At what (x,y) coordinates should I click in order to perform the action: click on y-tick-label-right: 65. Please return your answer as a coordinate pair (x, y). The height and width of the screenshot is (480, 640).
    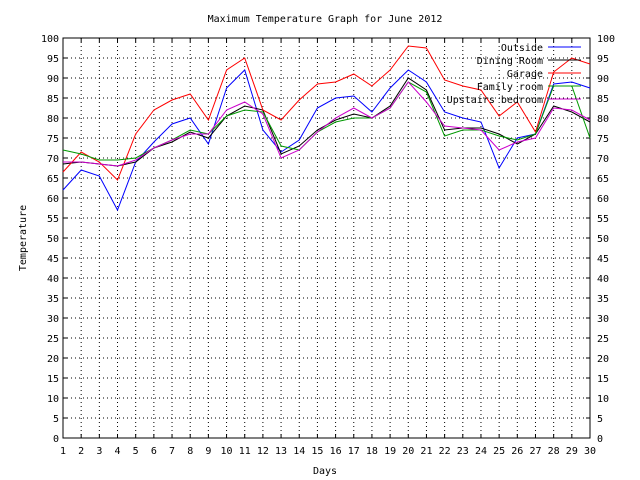
    Looking at the image, I should click on (603, 179).